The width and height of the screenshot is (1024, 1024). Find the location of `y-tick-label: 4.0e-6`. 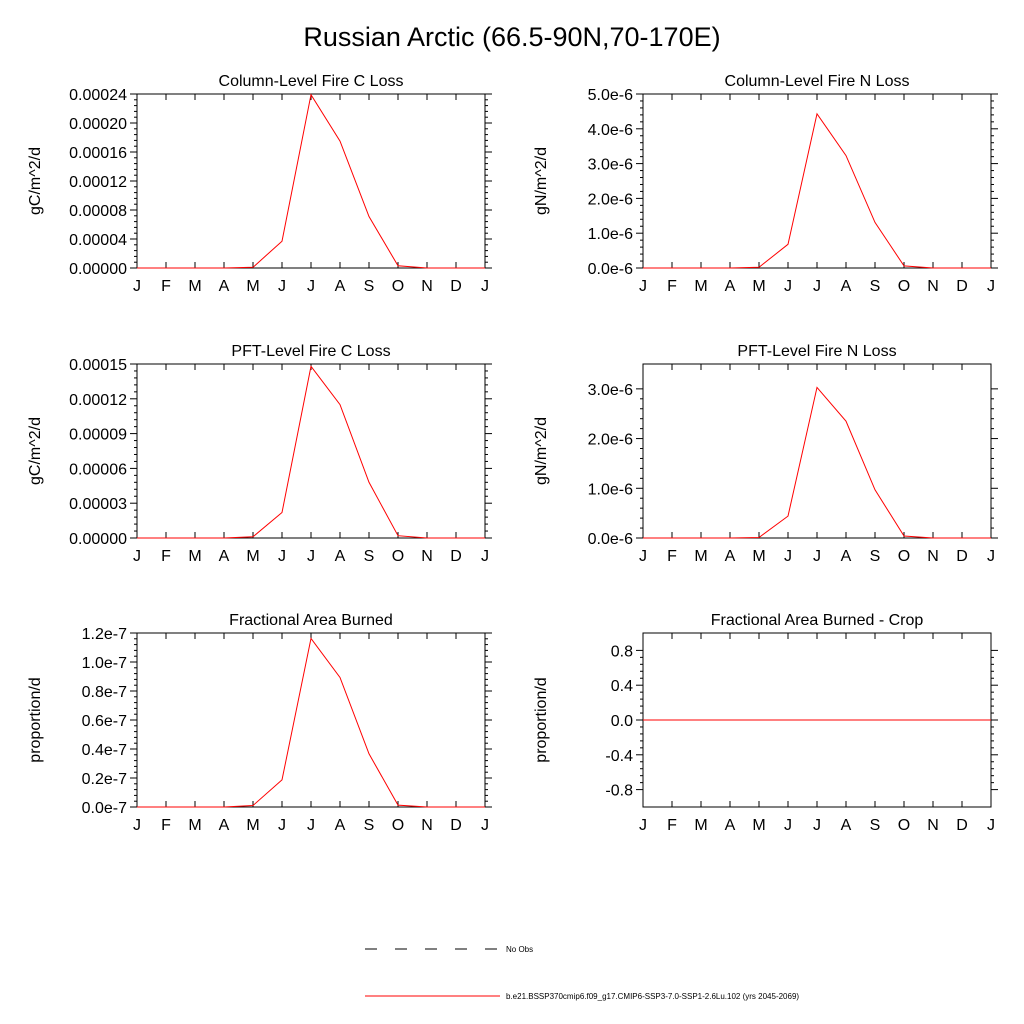

y-tick-label: 4.0e-6 is located at coordinates (610, 130).